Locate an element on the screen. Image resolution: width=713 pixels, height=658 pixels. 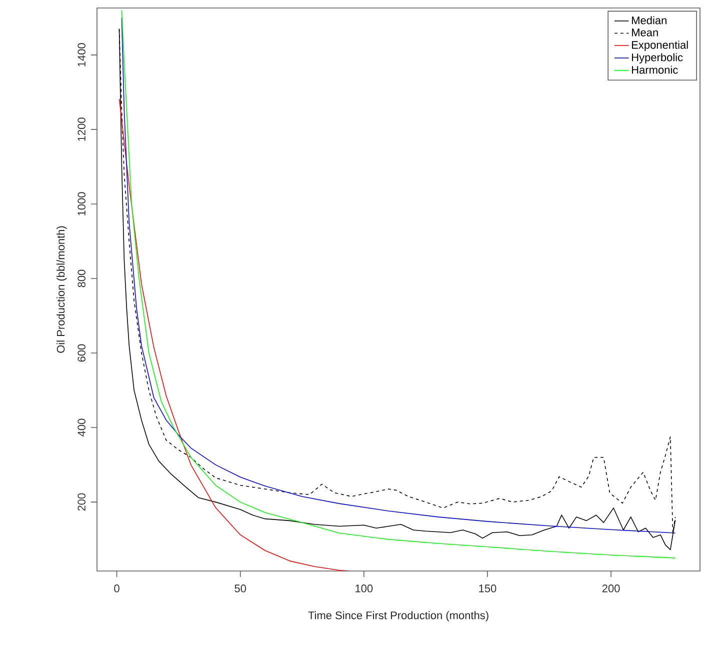
y-tick-label: 400 is located at coordinates (82, 427).